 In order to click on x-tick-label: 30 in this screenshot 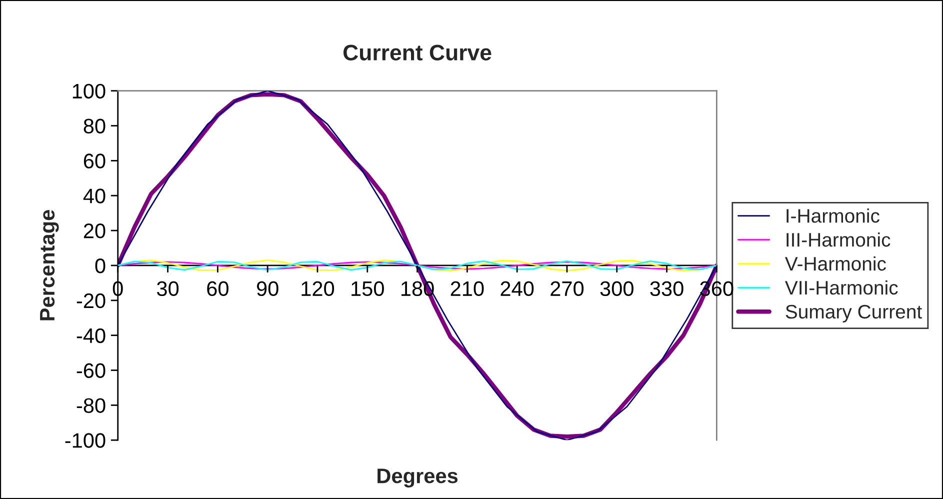, I will do `click(167, 288)`.